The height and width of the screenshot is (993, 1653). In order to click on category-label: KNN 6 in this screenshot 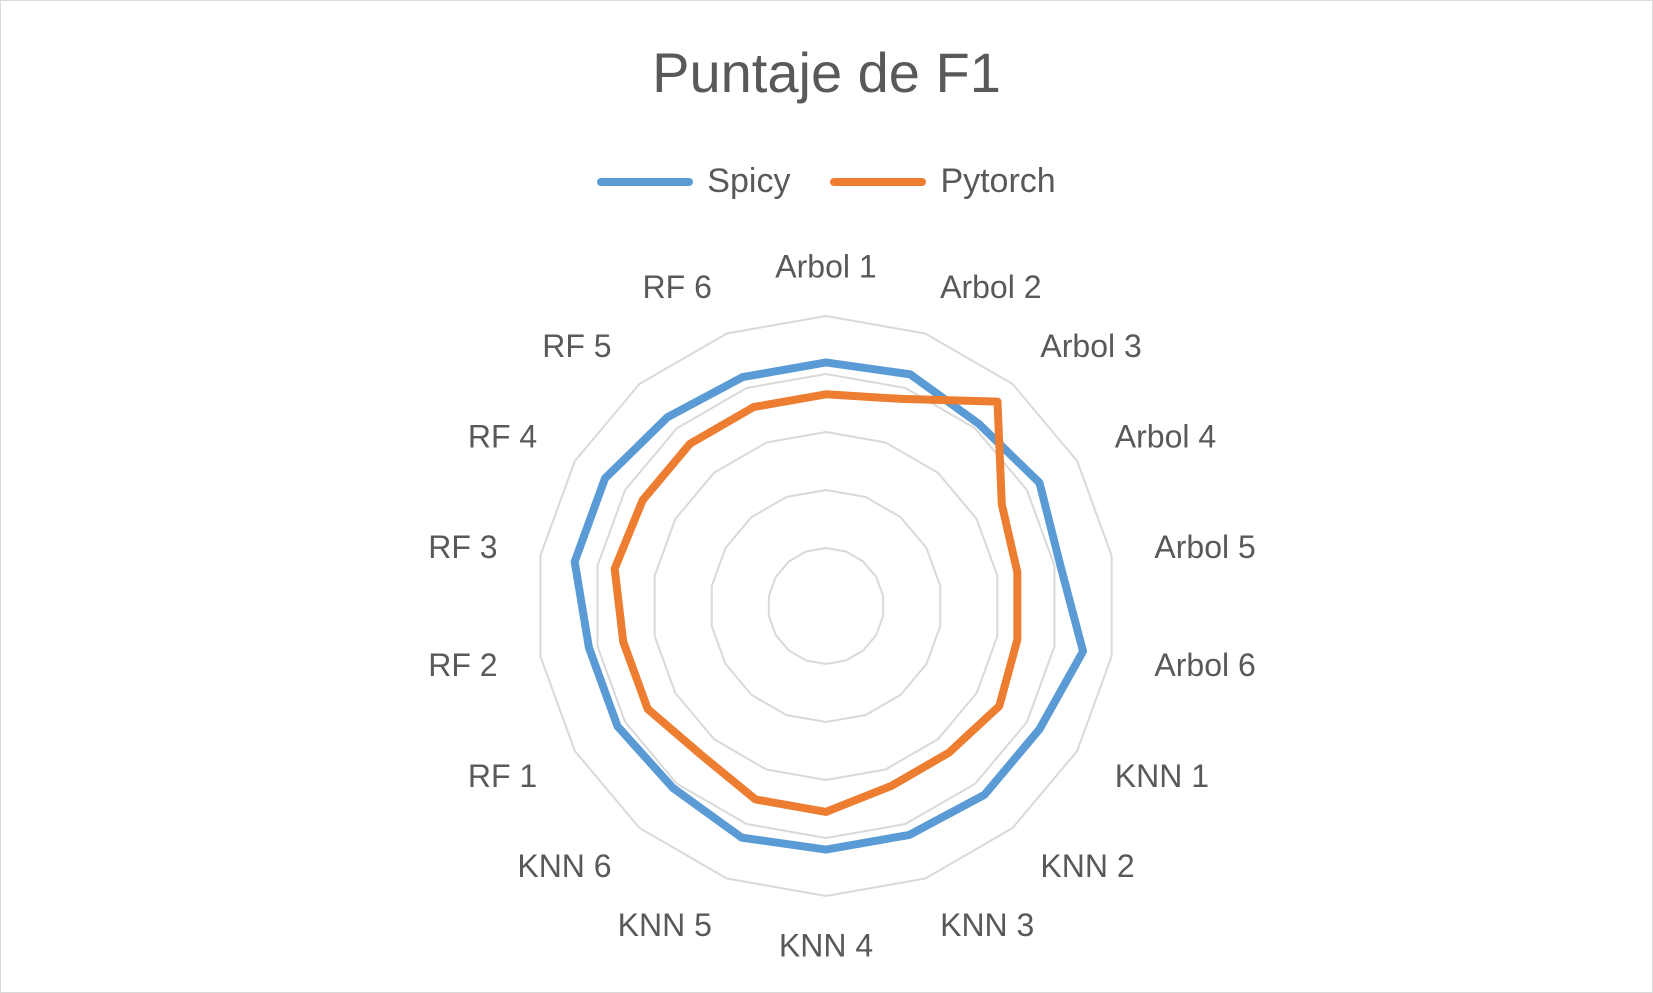, I will do `click(564, 866)`.